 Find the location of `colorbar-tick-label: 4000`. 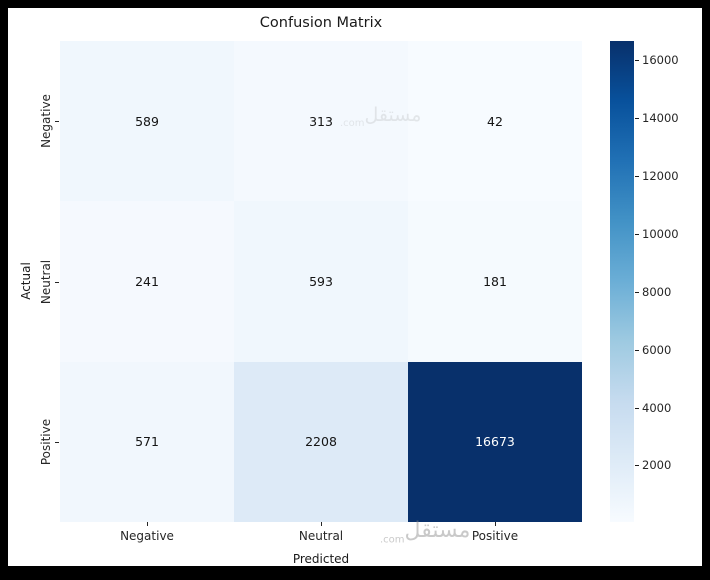

colorbar-tick-label: 4000 is located at coordinates (657, 407).